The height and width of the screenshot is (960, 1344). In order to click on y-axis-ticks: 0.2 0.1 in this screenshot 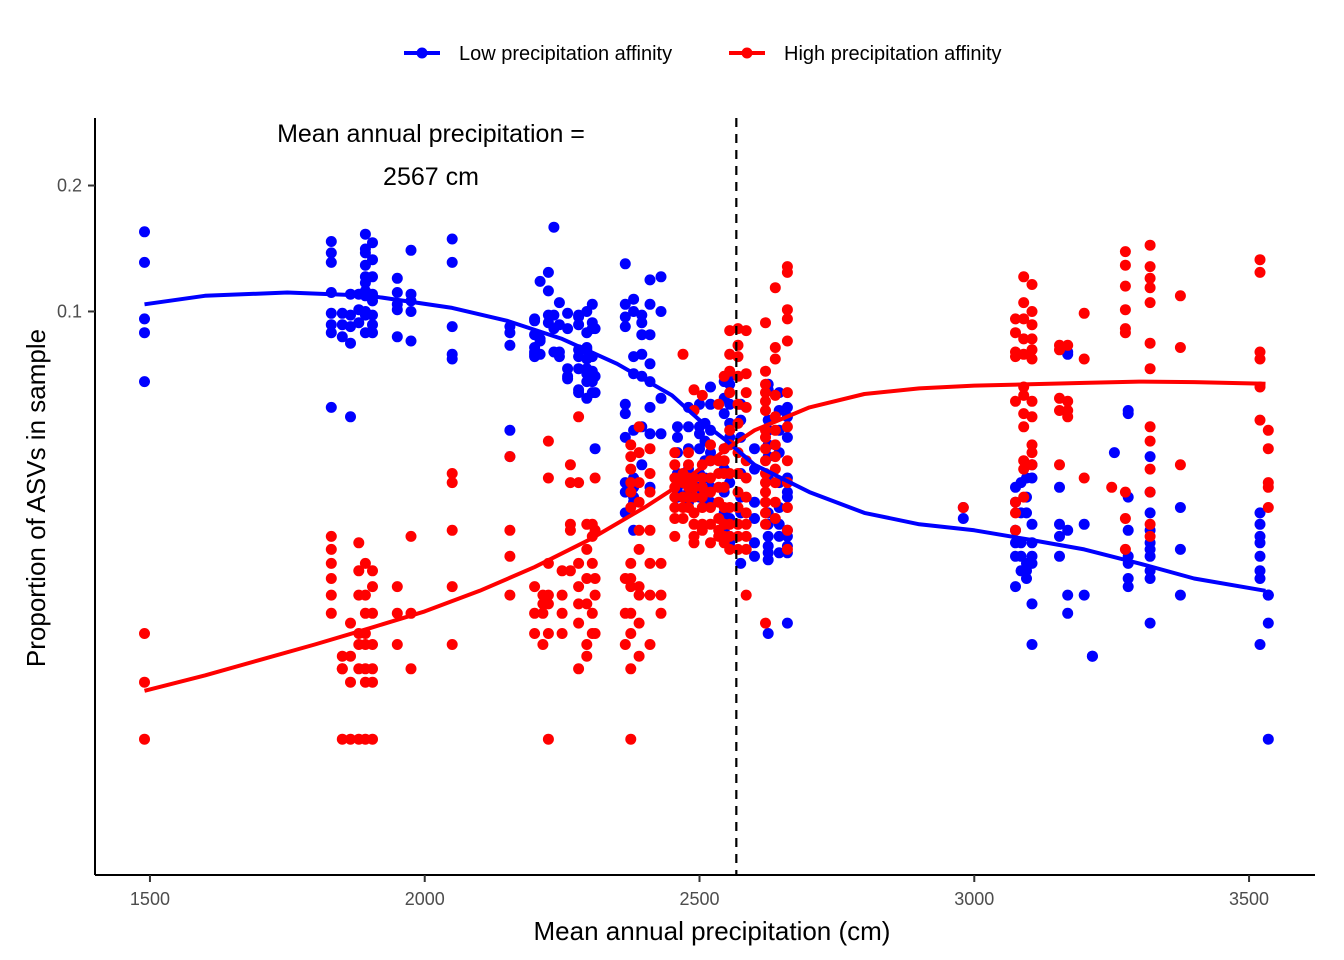, I will do `click(76, 248)`.